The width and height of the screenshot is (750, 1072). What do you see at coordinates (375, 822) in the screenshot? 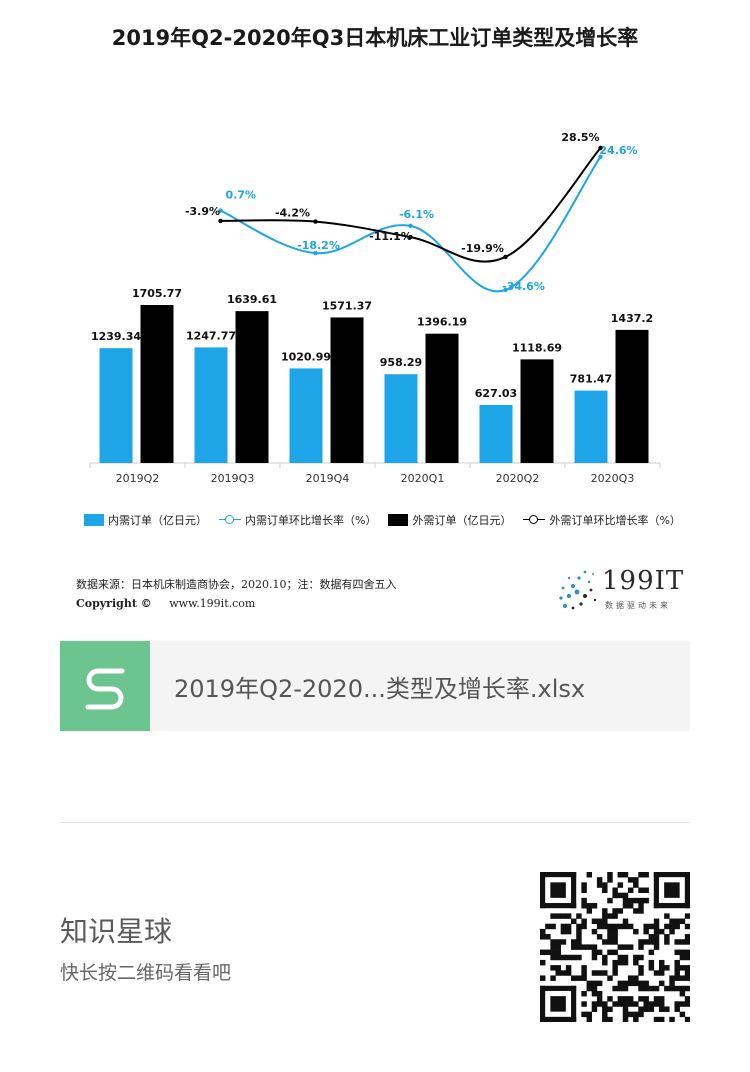
I see `divider` at bounding box center [375, 822].